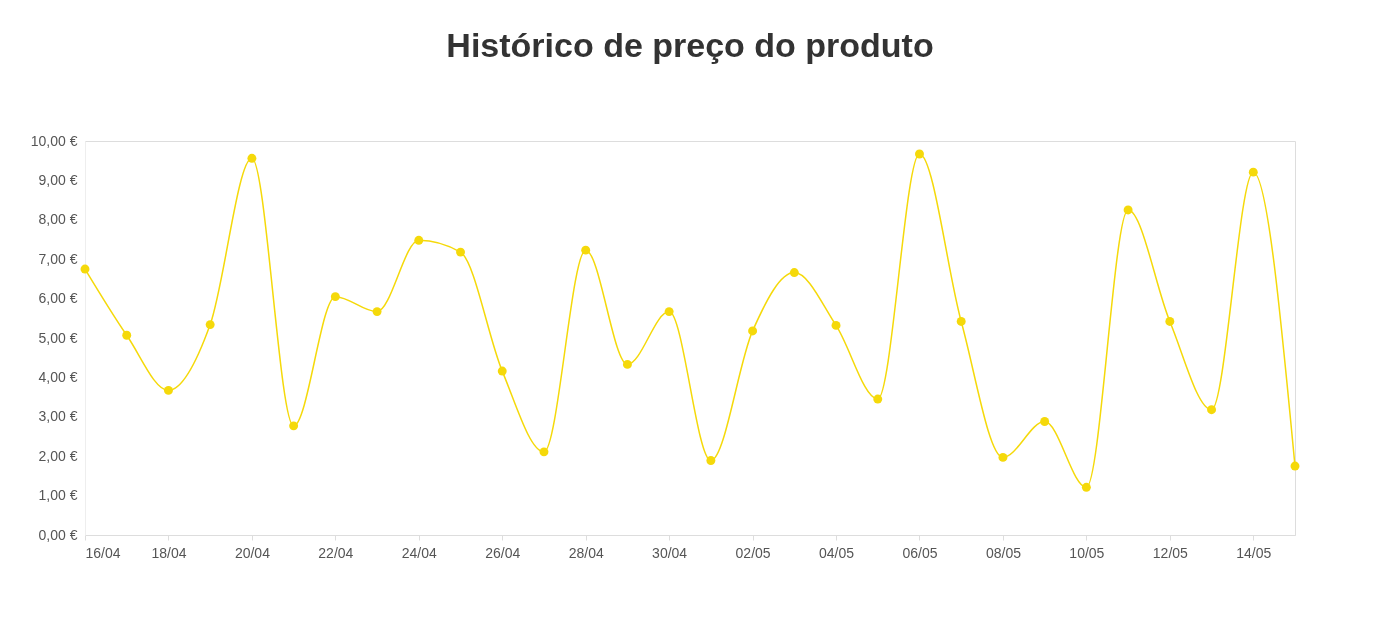 The width and height of the screenshot is (1386, 622). What do you see at coordinates (252, 552) in the screenshot?
I see `x-tick-label: 20/04` at bounding box center [252, 552].